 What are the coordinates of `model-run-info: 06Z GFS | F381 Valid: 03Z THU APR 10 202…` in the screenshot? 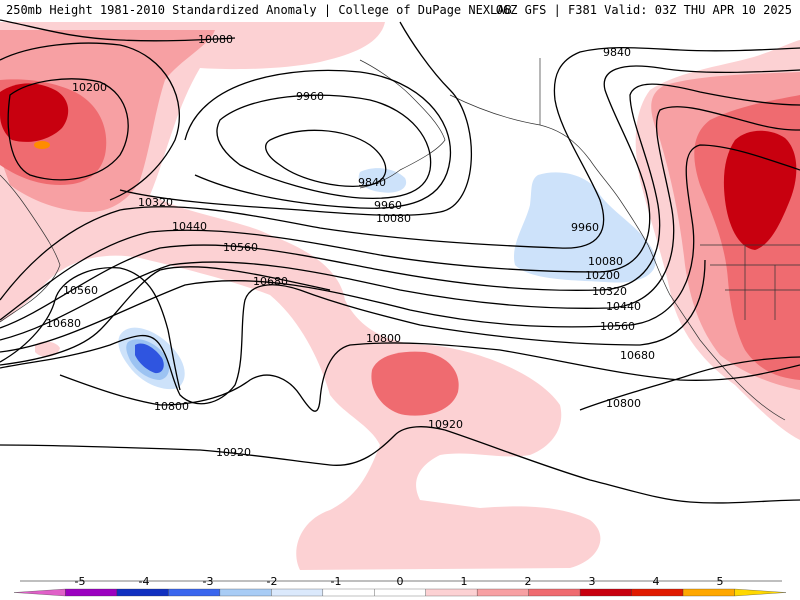 It's located at (643, 10).